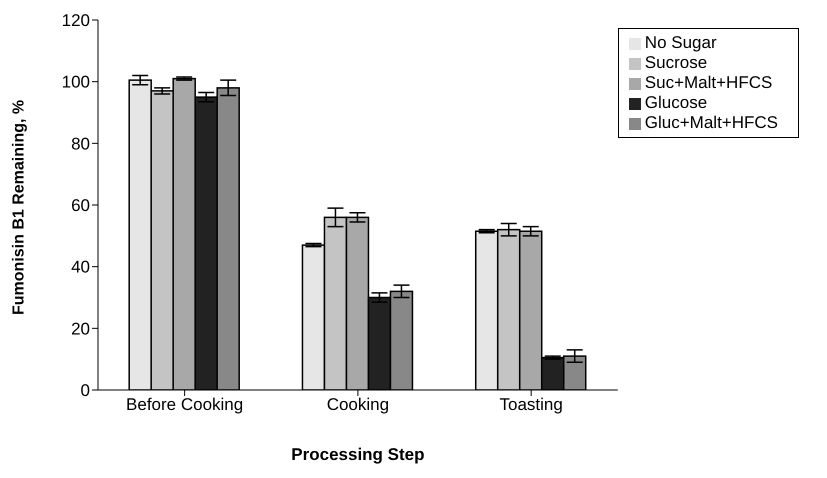 This screenshot has width=827, height=478. I want to click on y-tick-label: 40, so click(80, 267).